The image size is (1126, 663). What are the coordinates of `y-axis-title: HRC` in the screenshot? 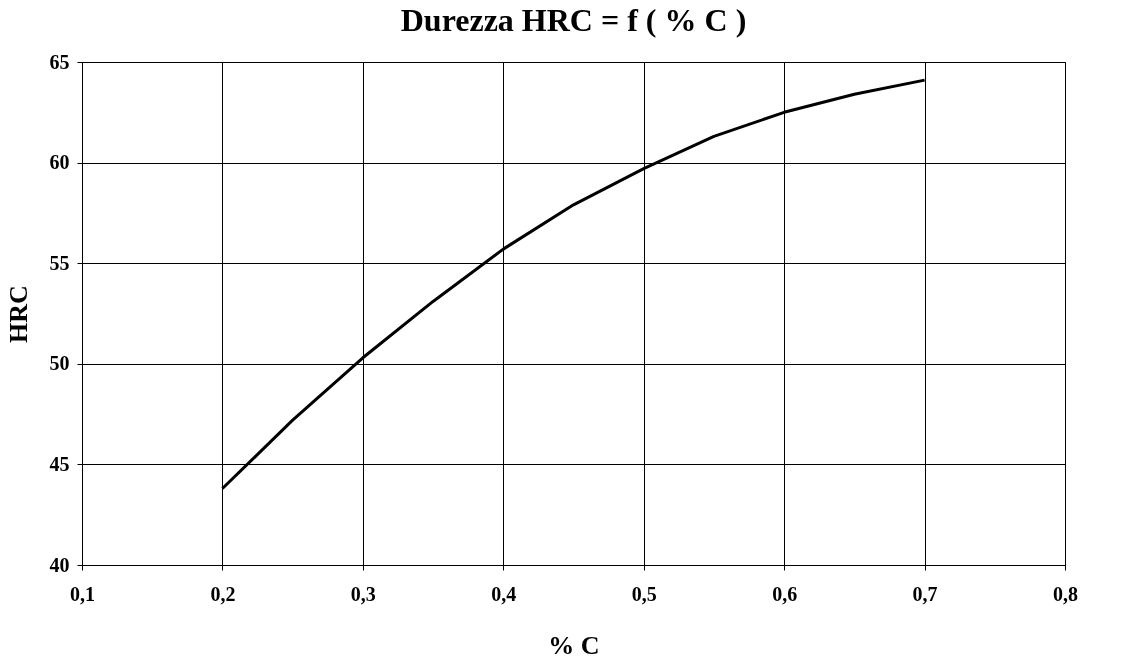 It's located at (18, 314).